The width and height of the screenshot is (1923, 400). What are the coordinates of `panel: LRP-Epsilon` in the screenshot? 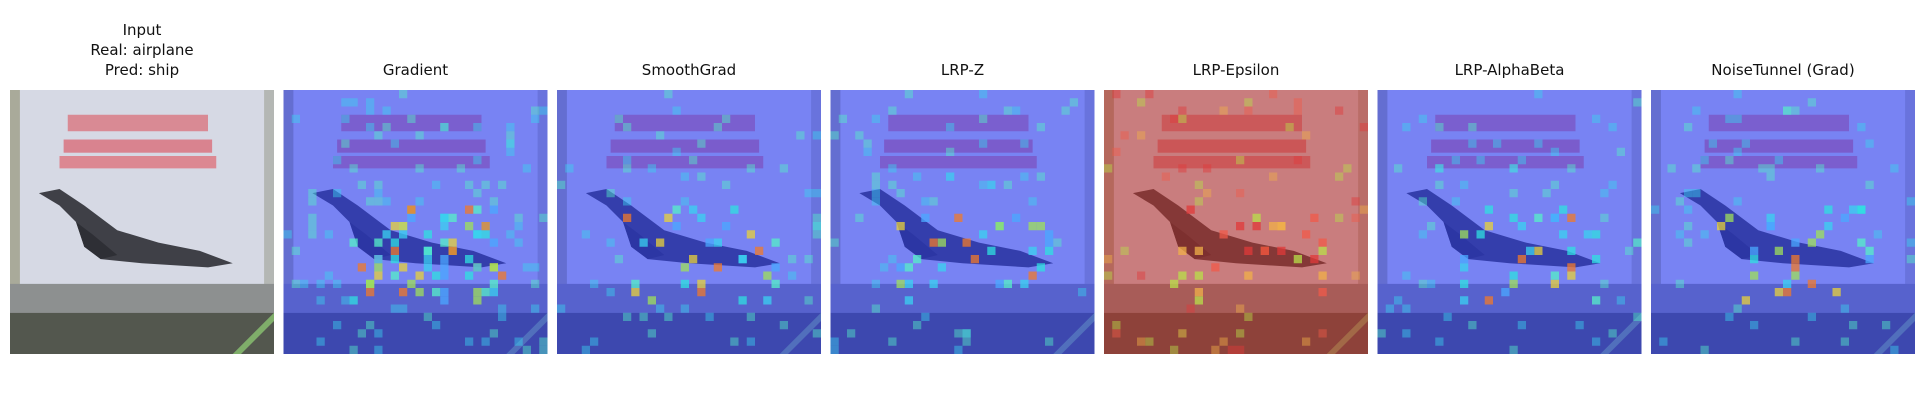 It's located at (1236, 207).